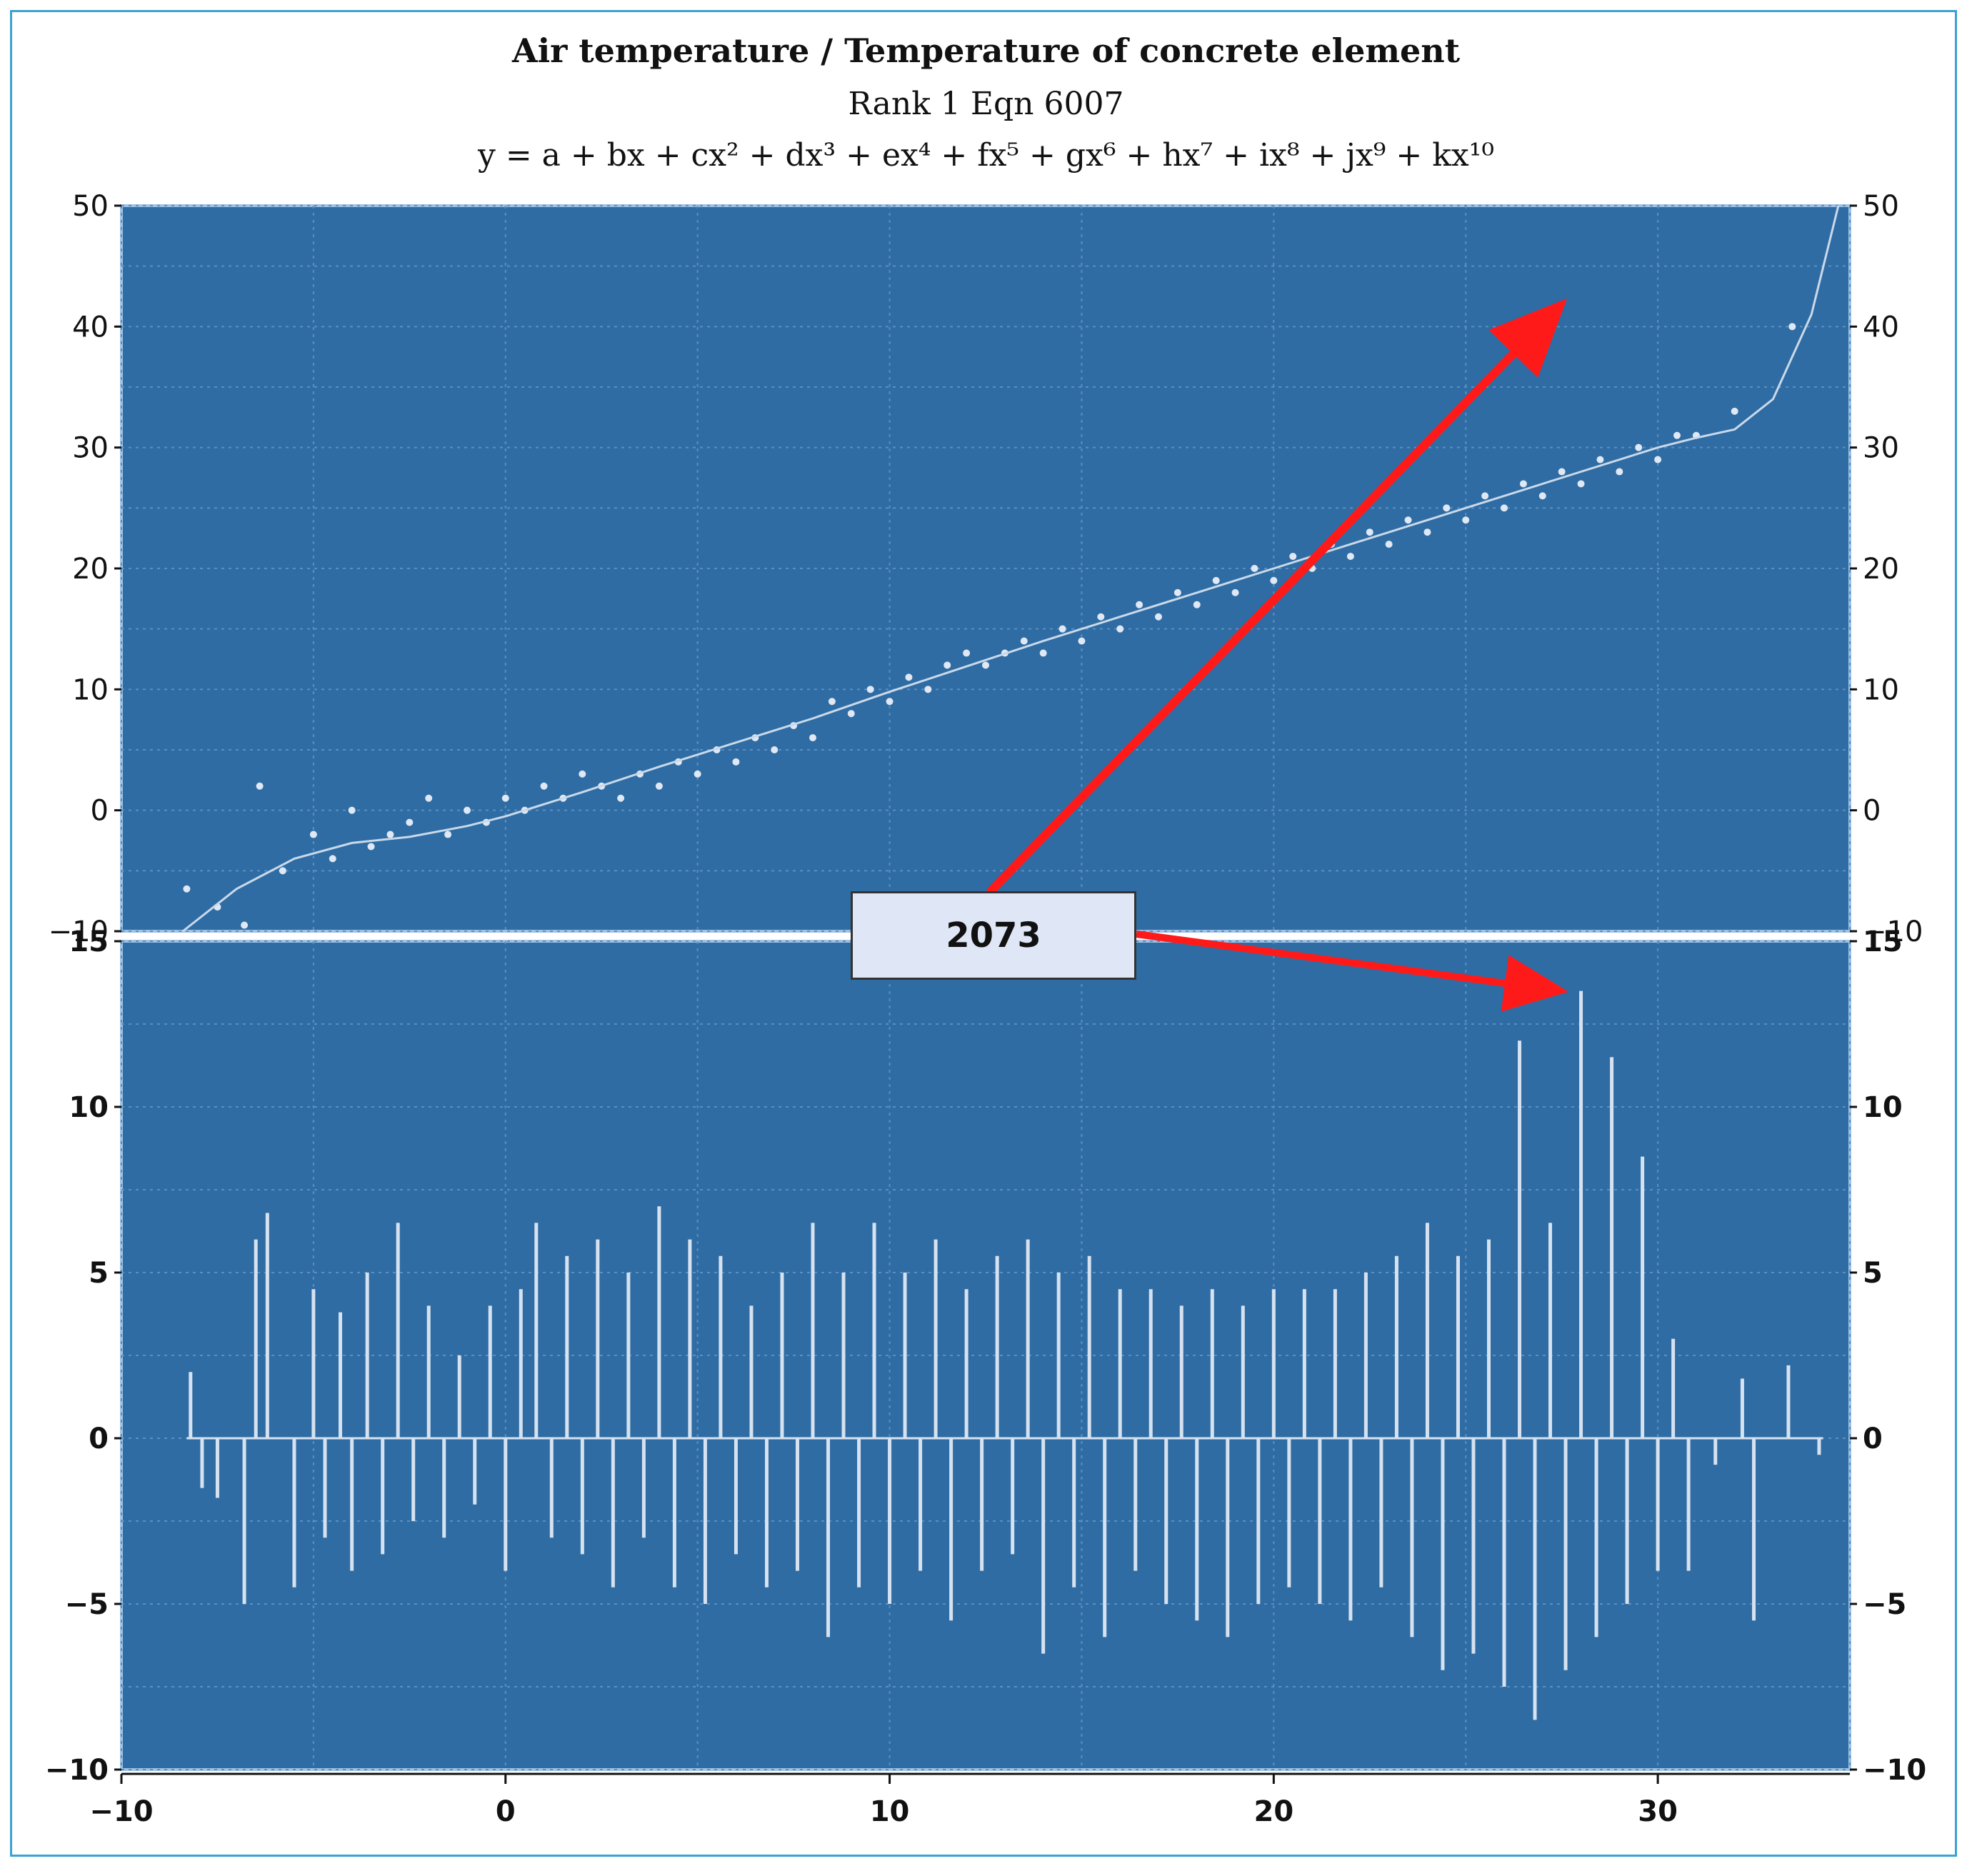 The height and width of the screenshot is (1876, 1972). Describe the element at coordinates (100, 811) in the screenshot. I see `top-y-tick-label-left: 0` at that location.